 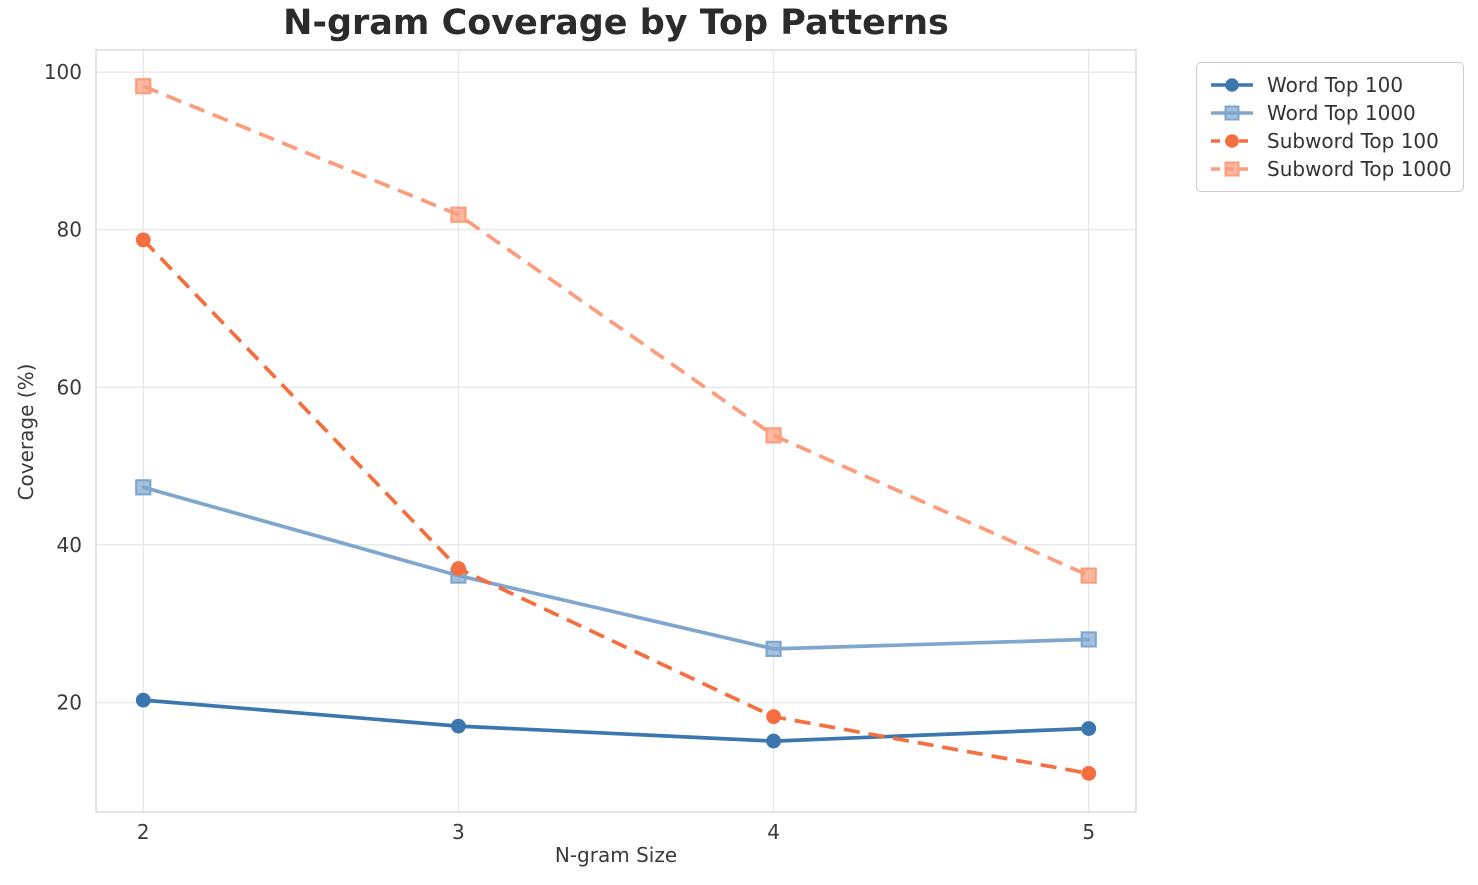 I want to click on y-tick-label: 20, so click(x=69, y=702).